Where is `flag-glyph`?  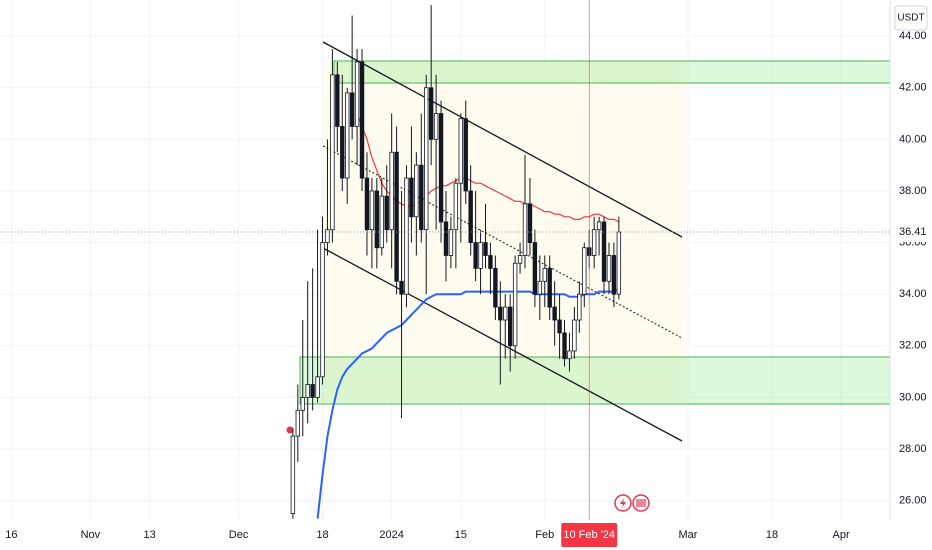 flag-glyph is located at coordinates (641, 503).